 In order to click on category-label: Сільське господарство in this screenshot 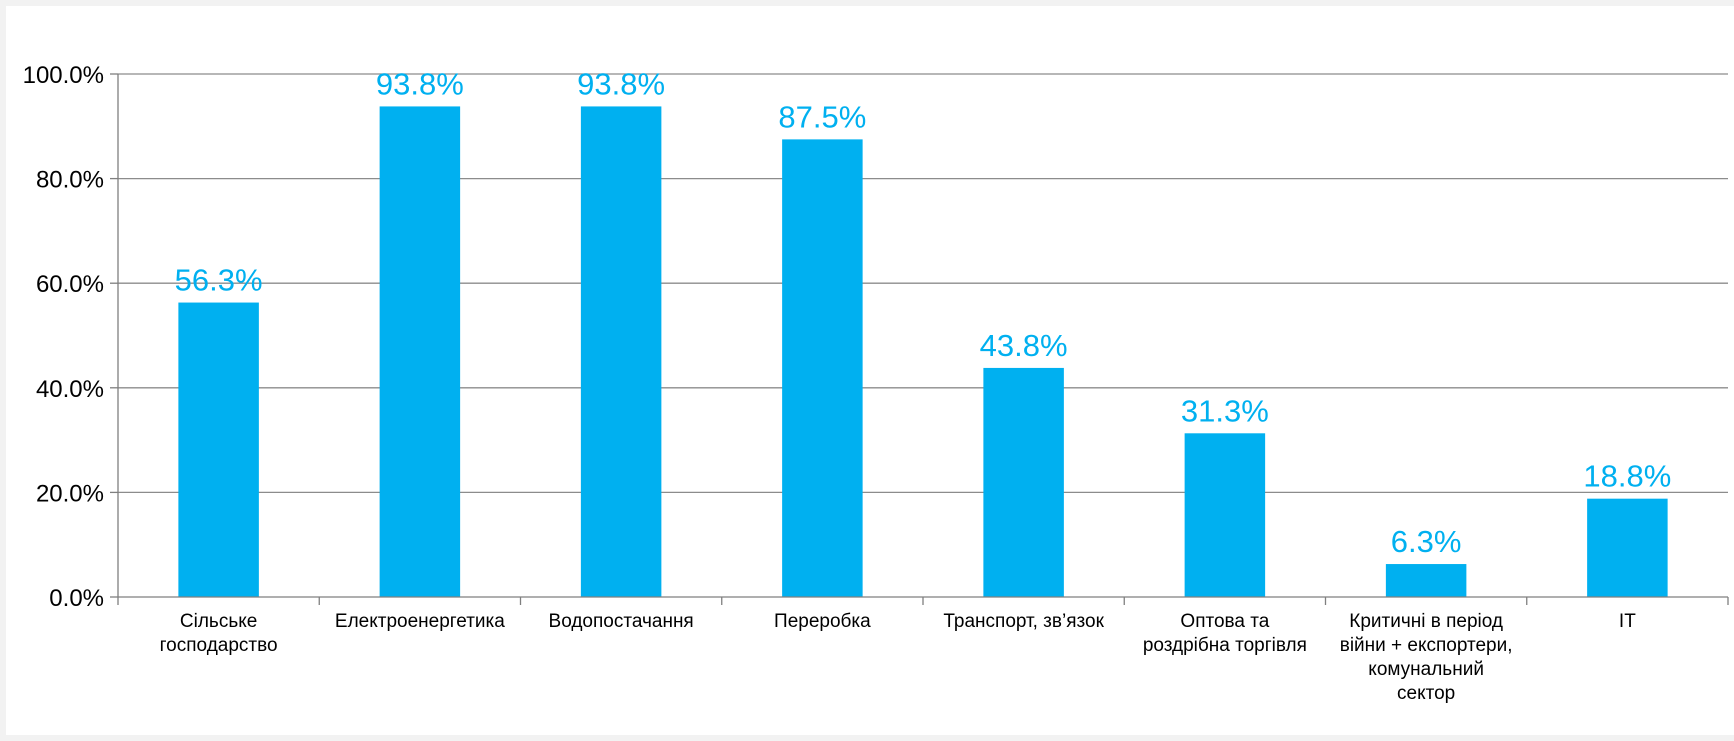, I will do `click(219, 633)`.